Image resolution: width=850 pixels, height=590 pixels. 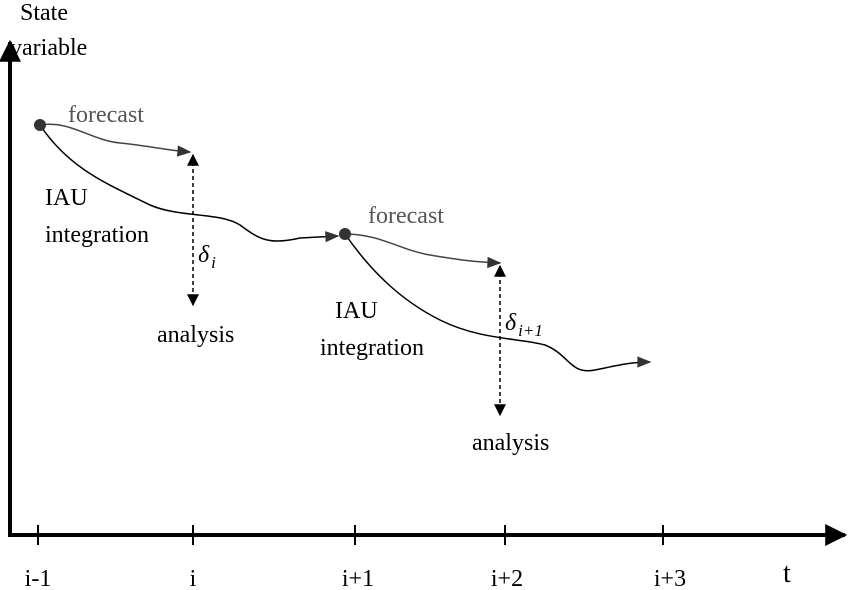 I want to click on tick-label: i-1, so click(x=38, y=578).